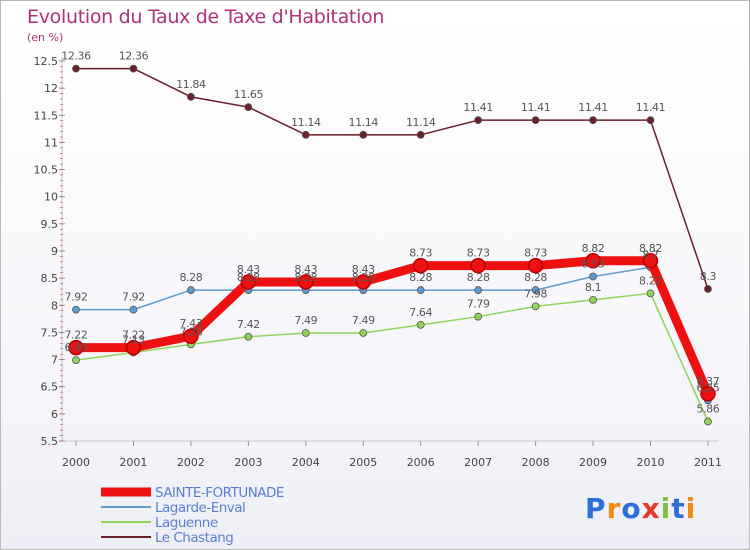 The width and height of the screenshot is (750, 550). Describe the element at coordinates (190, 331) in the screenshot. I see `data-label: 7.28` at that location.